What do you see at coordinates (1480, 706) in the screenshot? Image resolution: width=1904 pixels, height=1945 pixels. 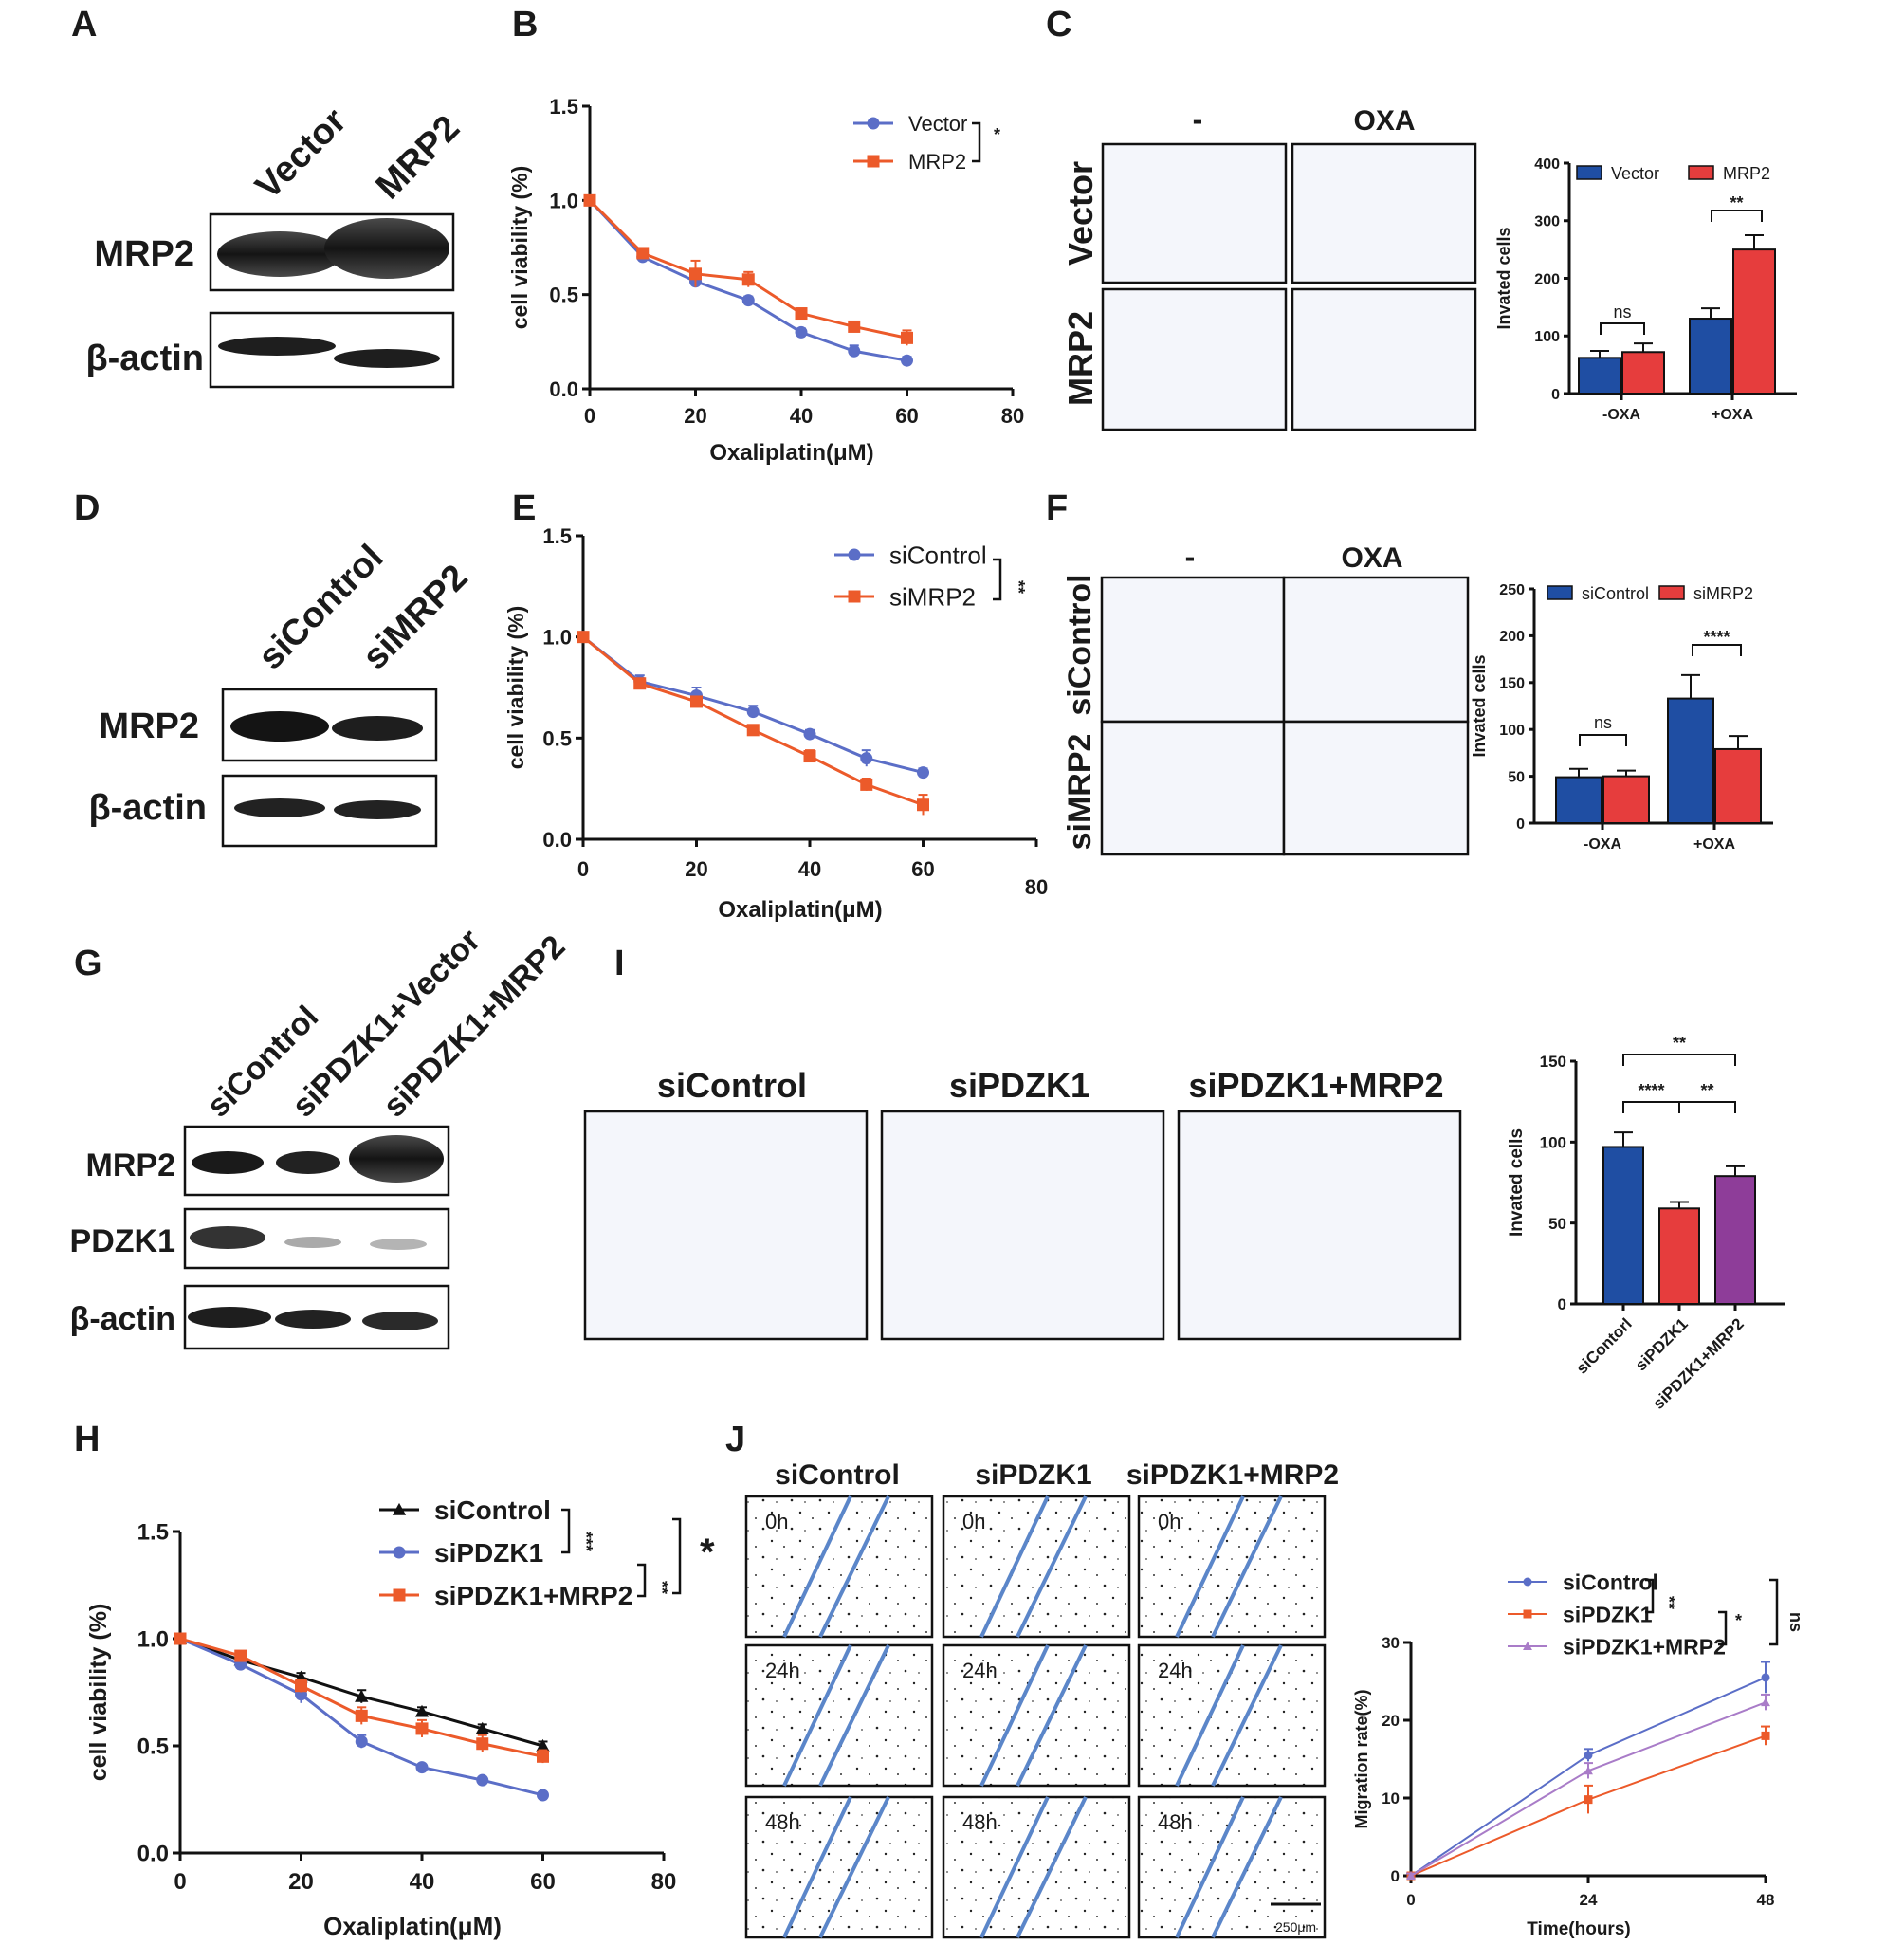 I see `y-axis-label: Invated cells` at bounding box center [1480, 706].